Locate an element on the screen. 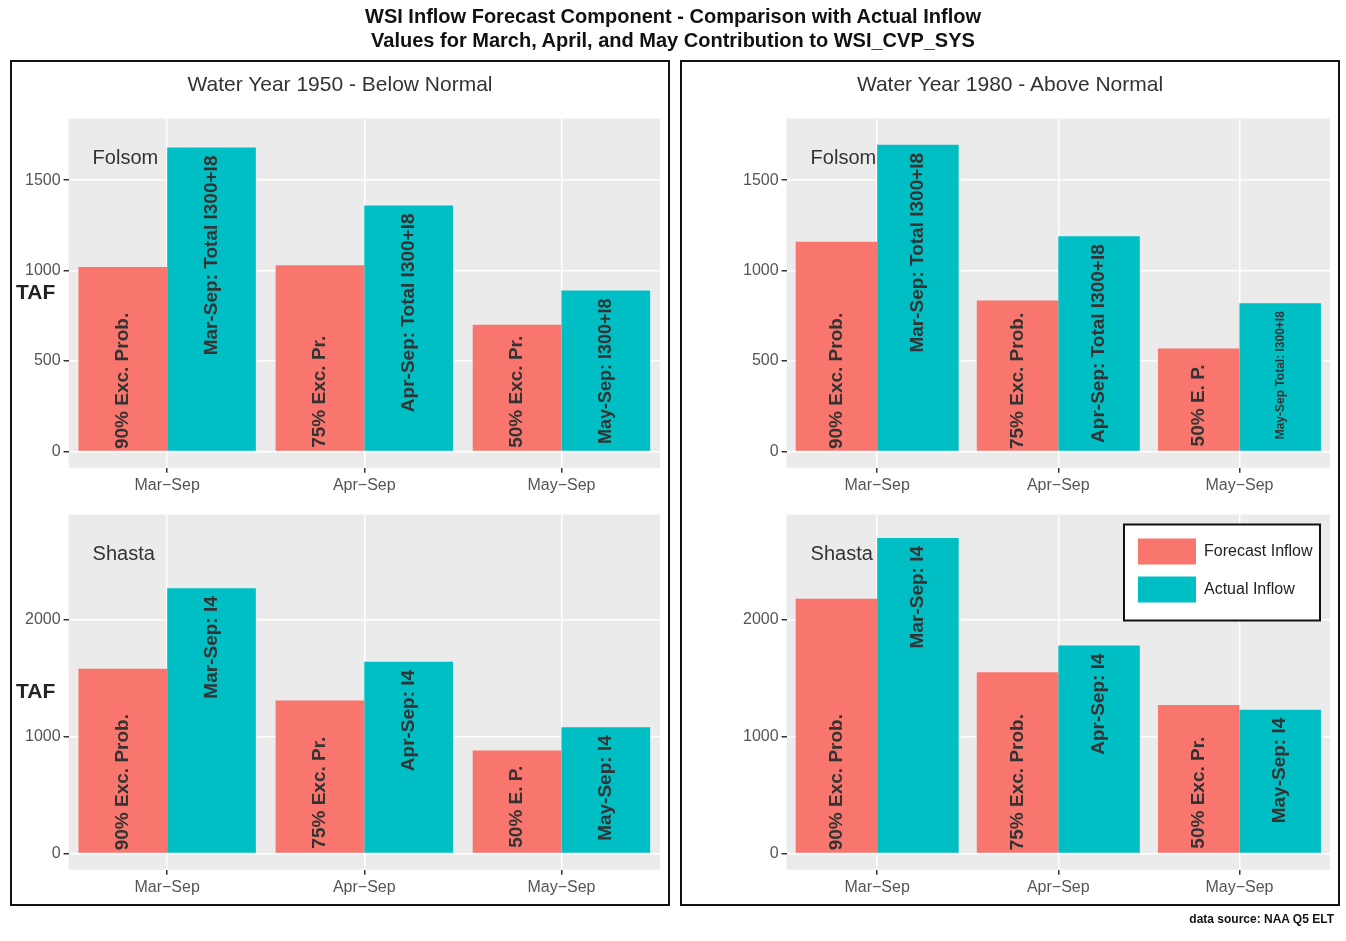  legend-label: Forecast Inflow is located at coordinates (1258, 551).